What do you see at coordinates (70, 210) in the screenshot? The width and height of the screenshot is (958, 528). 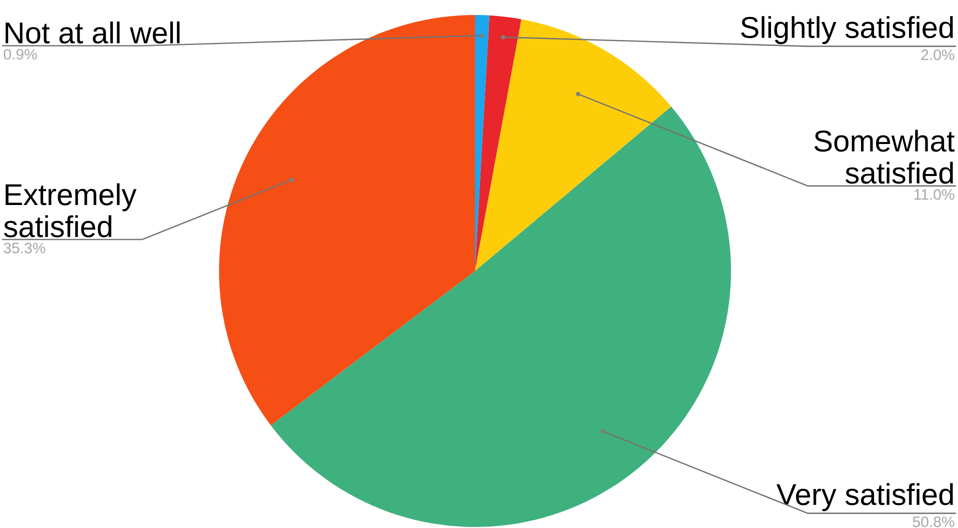 I see `slice-label: Extremely satisfied` at bounding box center [70, 210].